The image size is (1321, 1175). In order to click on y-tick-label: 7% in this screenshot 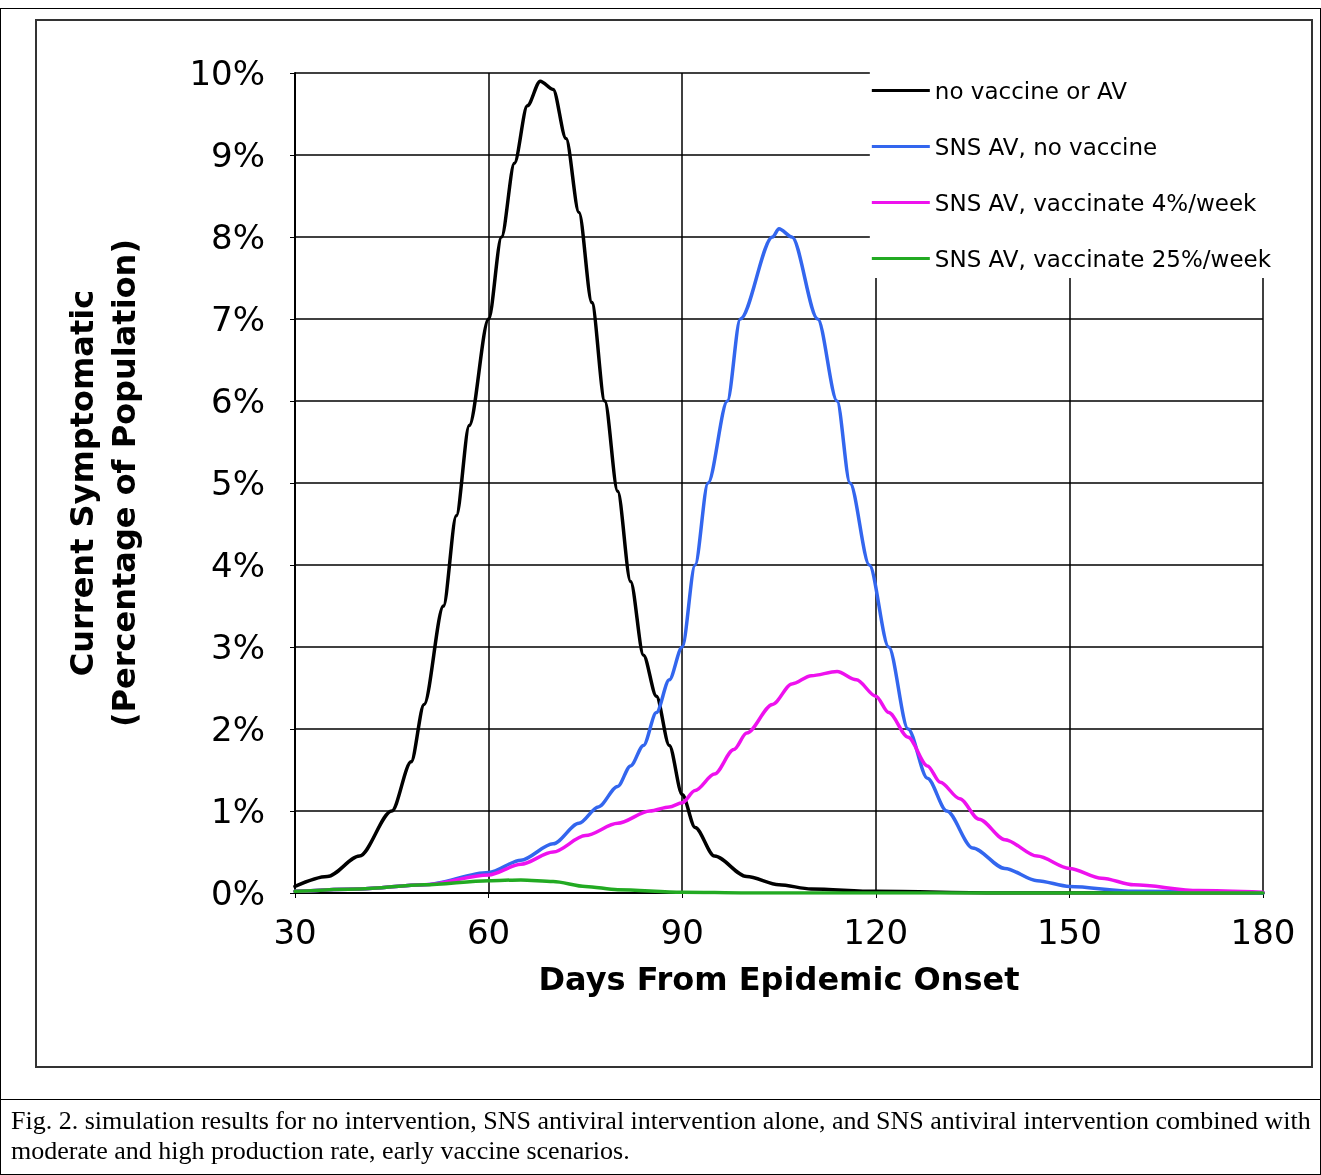, I will do `click(238, 319)`.